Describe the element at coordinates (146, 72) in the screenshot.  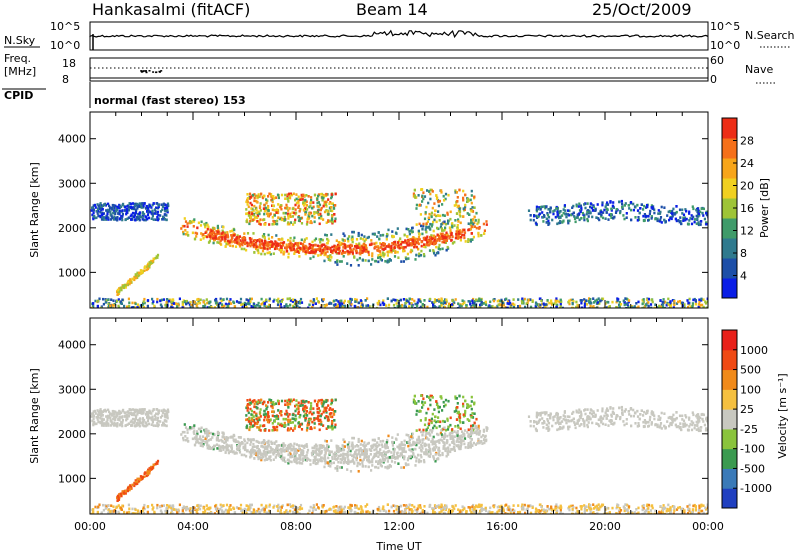
I see `freq-dot` at that location.